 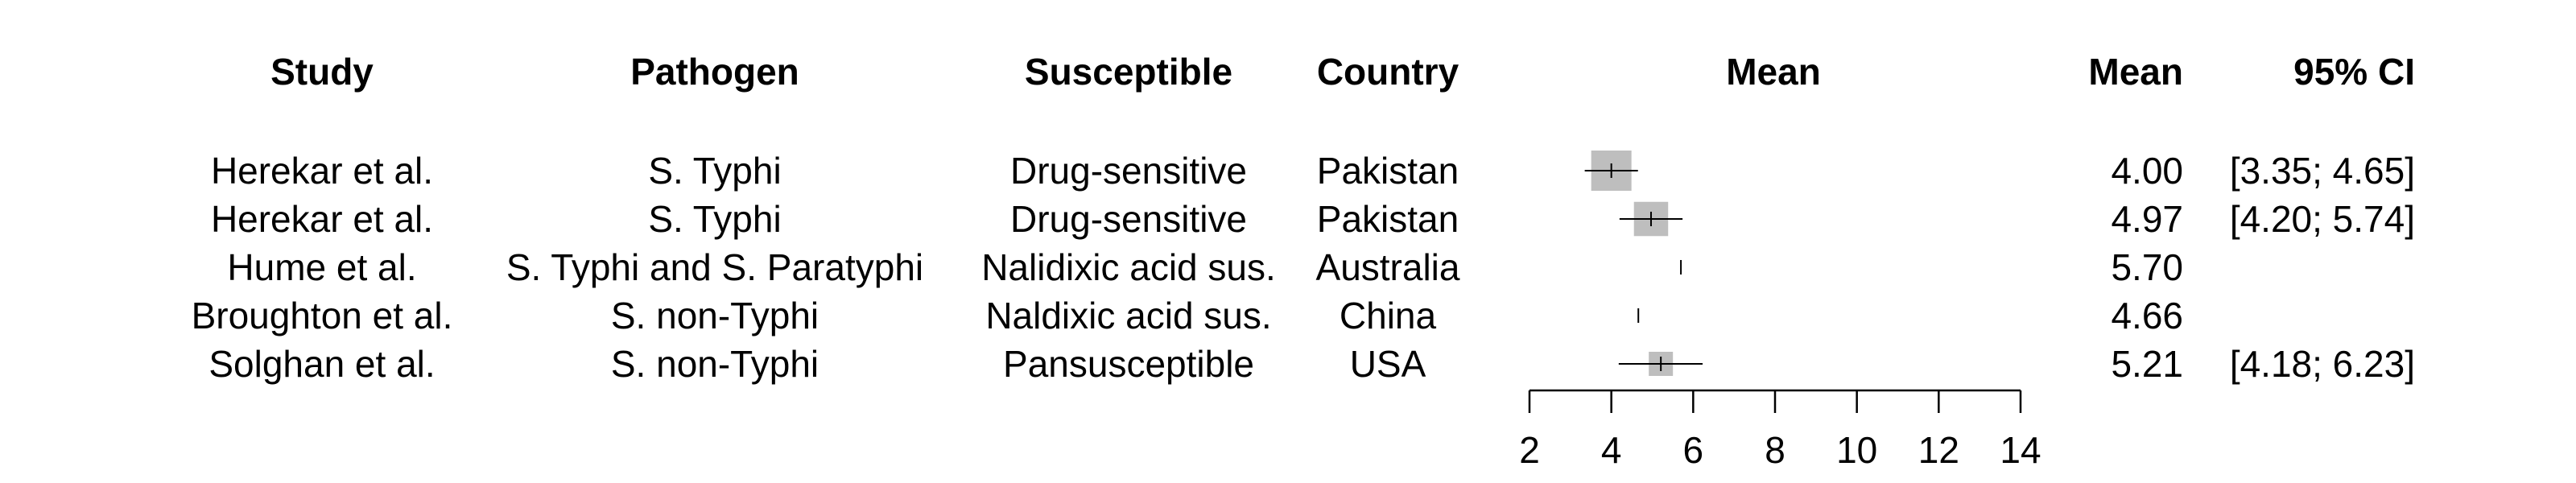 What do you see at coordinates (2147, 219) in the screenshot?
I see `mean-value-cell: 4.97` at bounding box center [2147, 219].